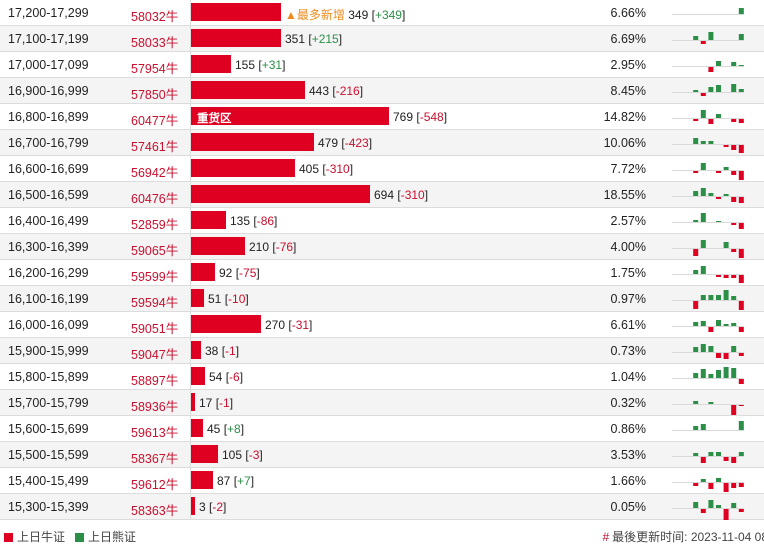  What do you see at coordinates (155, 173) in the screenshot?
I see `bull-code-link: 56942牛` at bounding box center [155, 173].